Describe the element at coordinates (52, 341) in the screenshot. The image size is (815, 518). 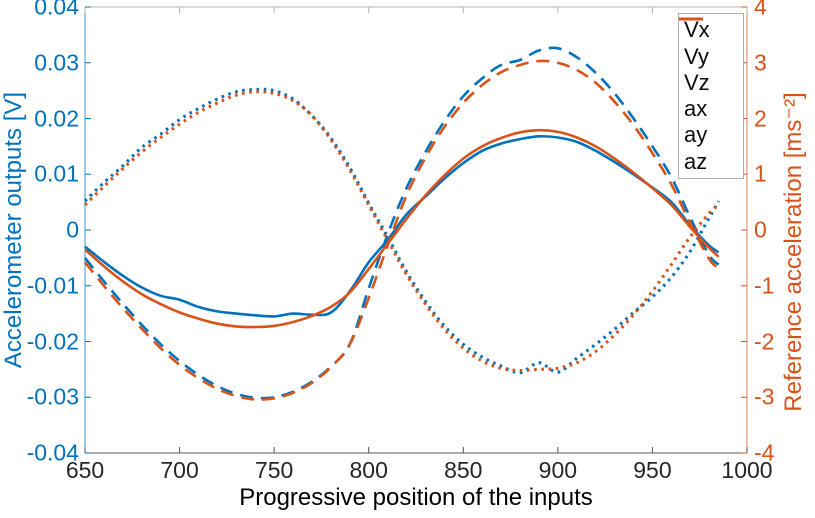
I see `y-left-tick-label: -0.02` at that location.